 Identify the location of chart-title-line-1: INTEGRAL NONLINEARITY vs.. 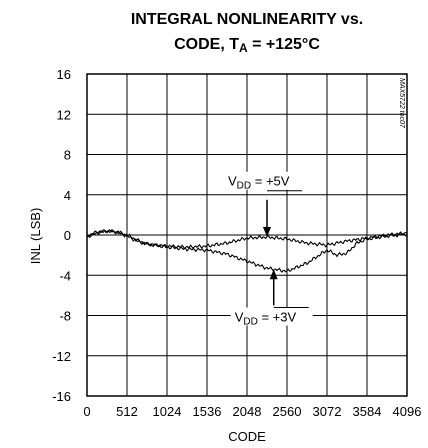
(247, 19).